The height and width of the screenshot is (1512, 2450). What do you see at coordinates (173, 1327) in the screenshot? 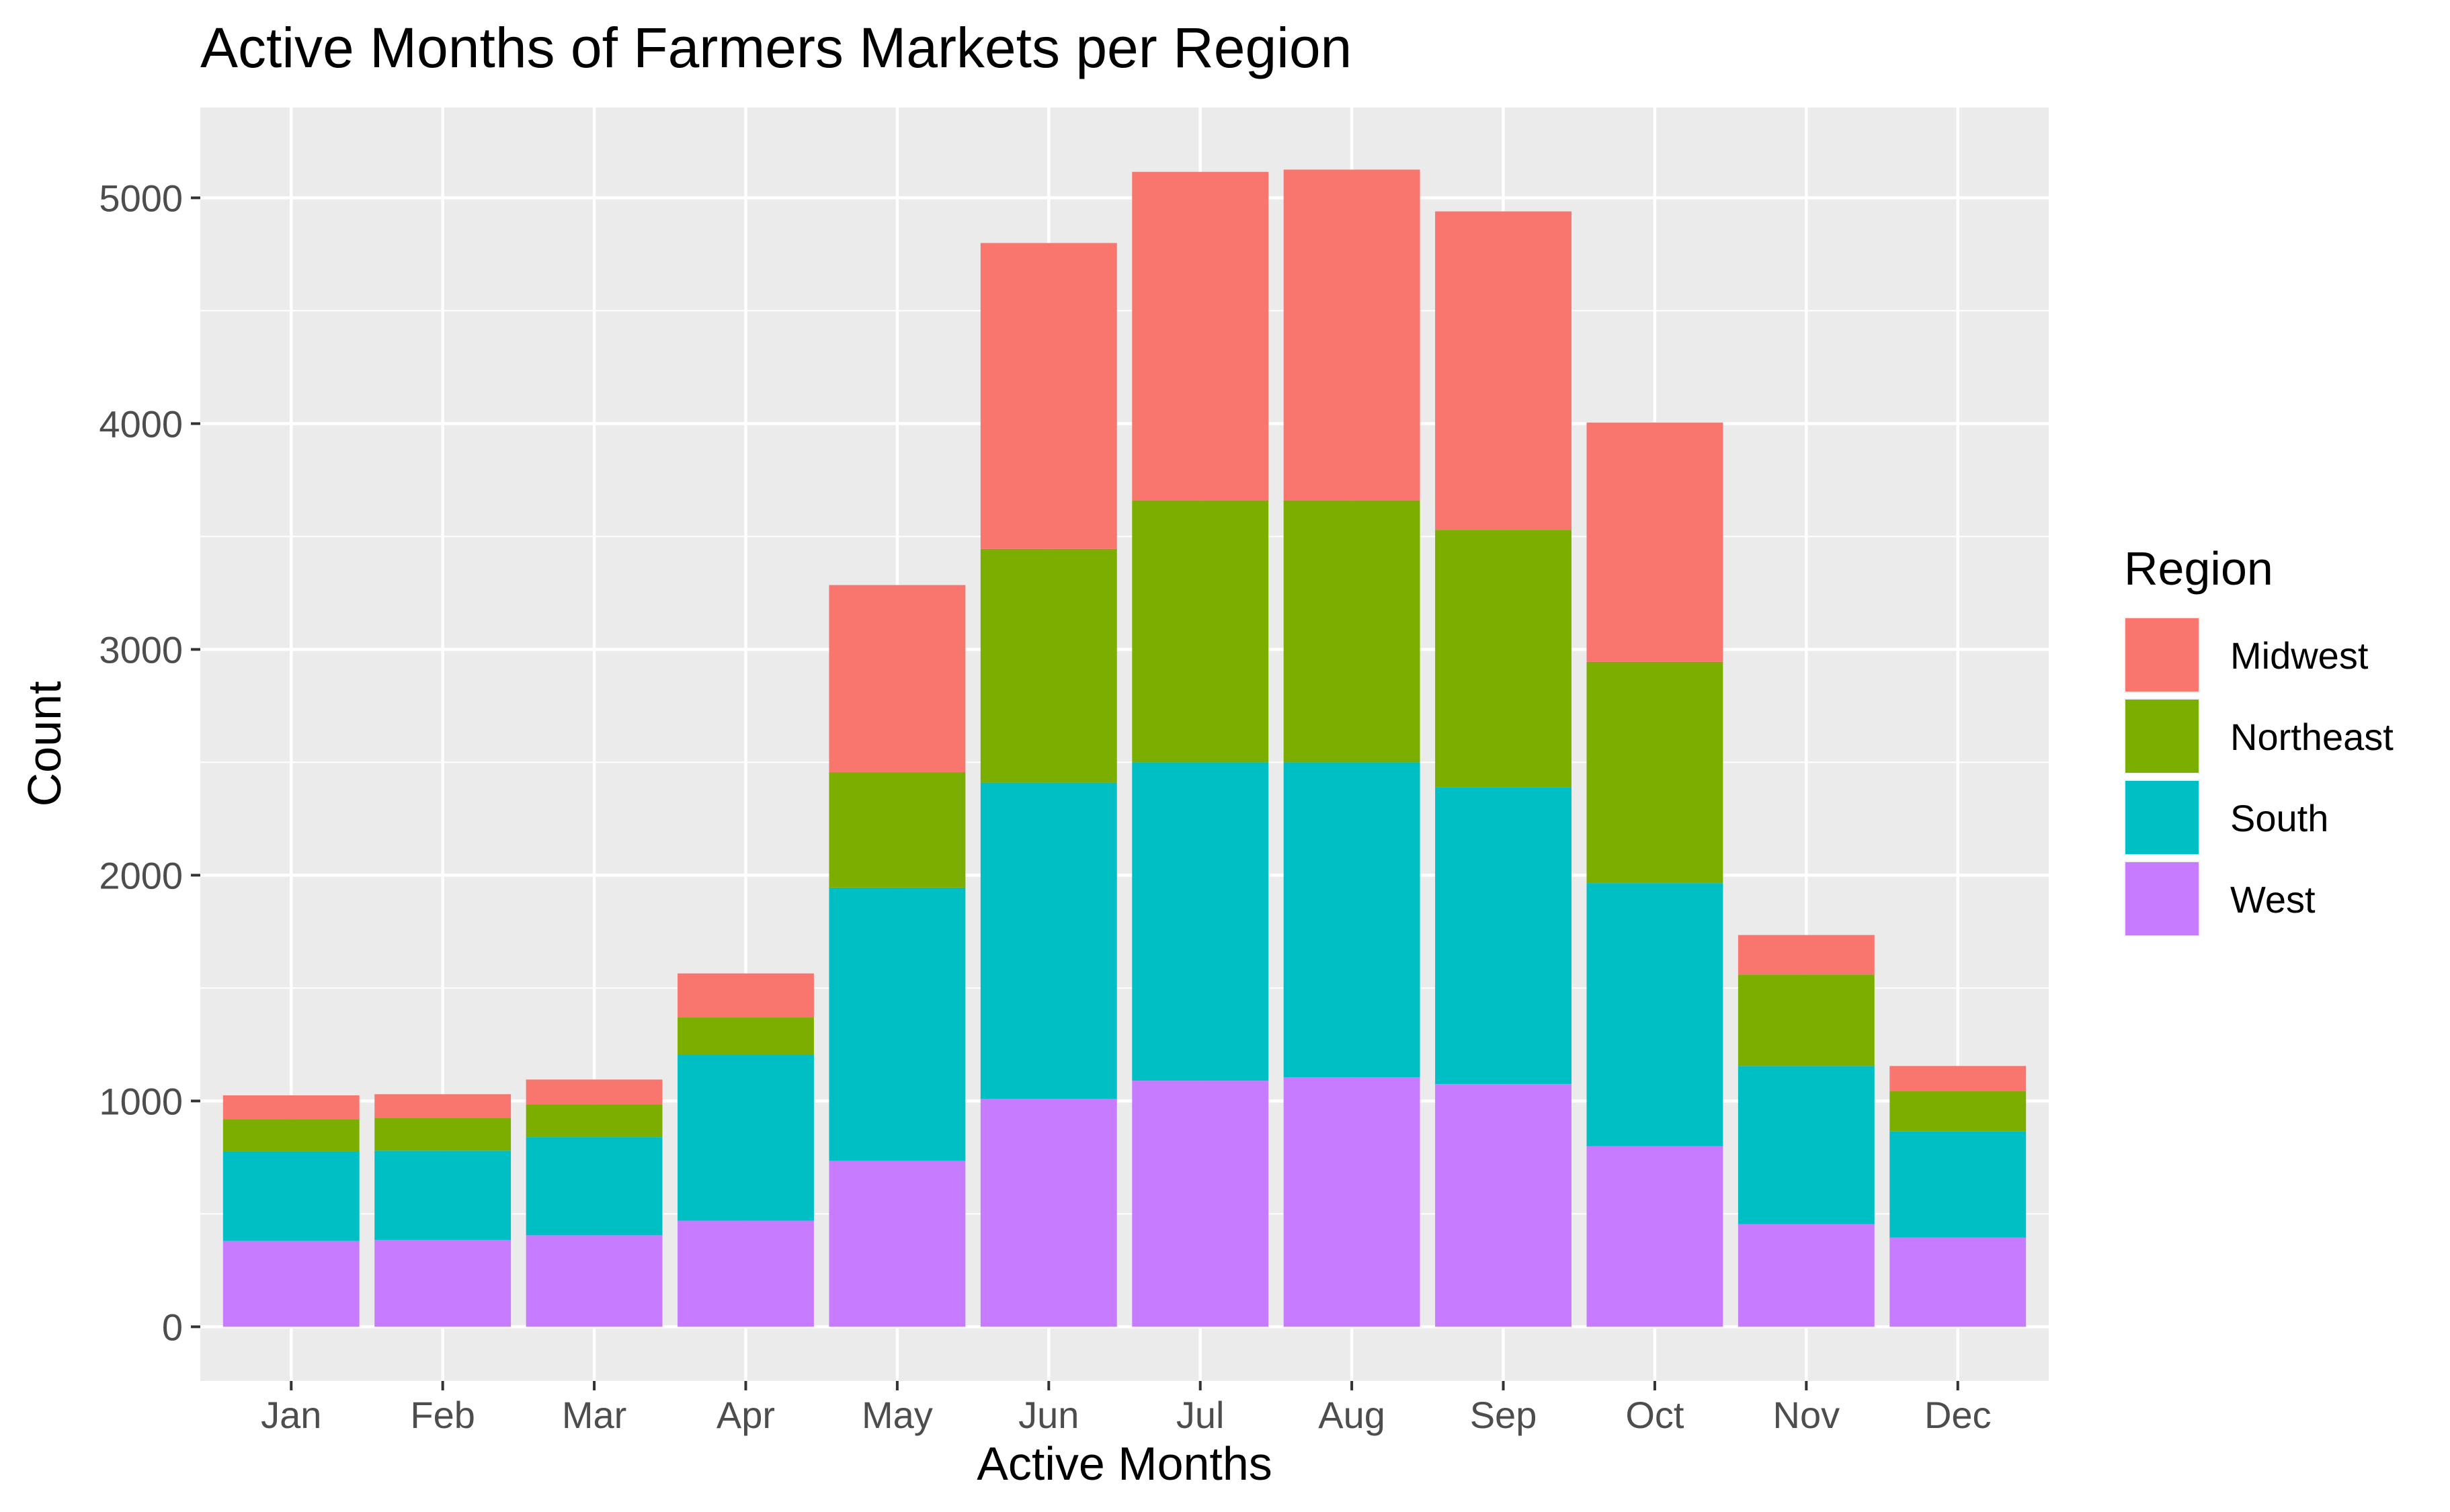
I see `y-tick-label: 0` at bounding box center [173, 1327].